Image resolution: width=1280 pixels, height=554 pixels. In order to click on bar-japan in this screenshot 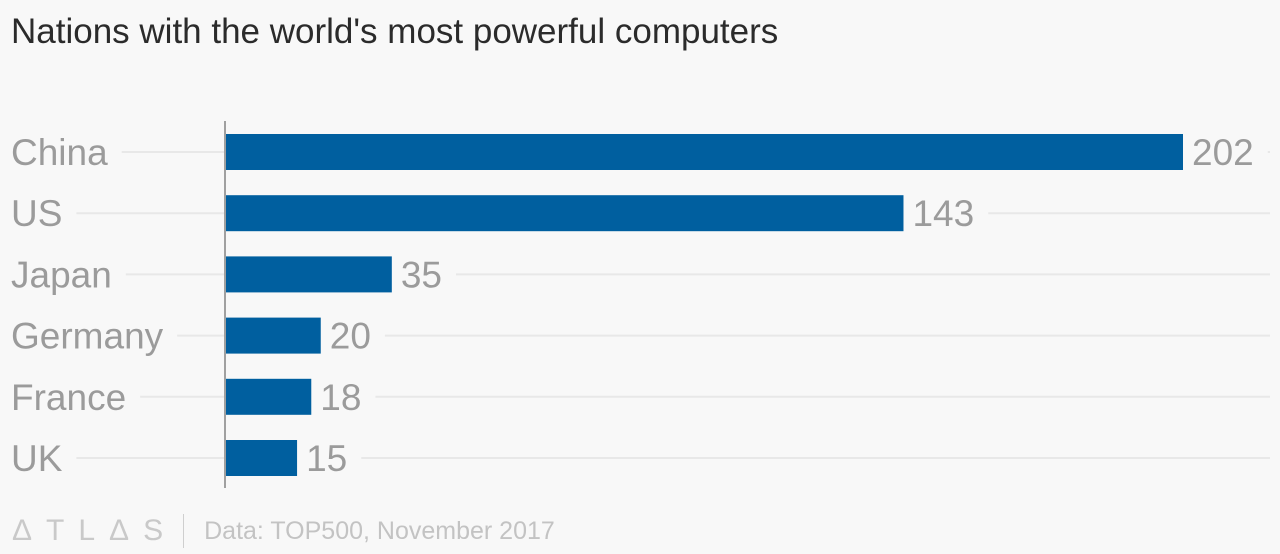, I will do `click(309, 274)`.